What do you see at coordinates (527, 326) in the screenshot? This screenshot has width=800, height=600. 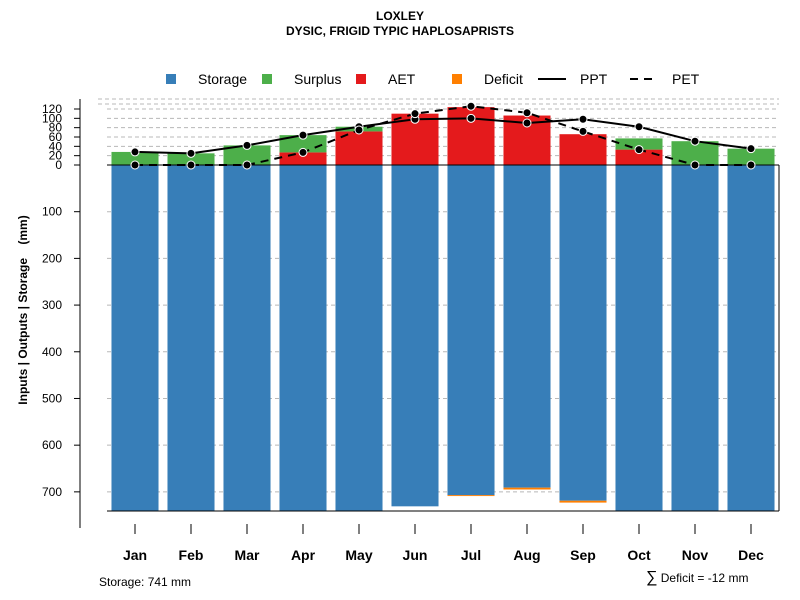 I see `bar-storage-aug` at bounding box center [527, 326].